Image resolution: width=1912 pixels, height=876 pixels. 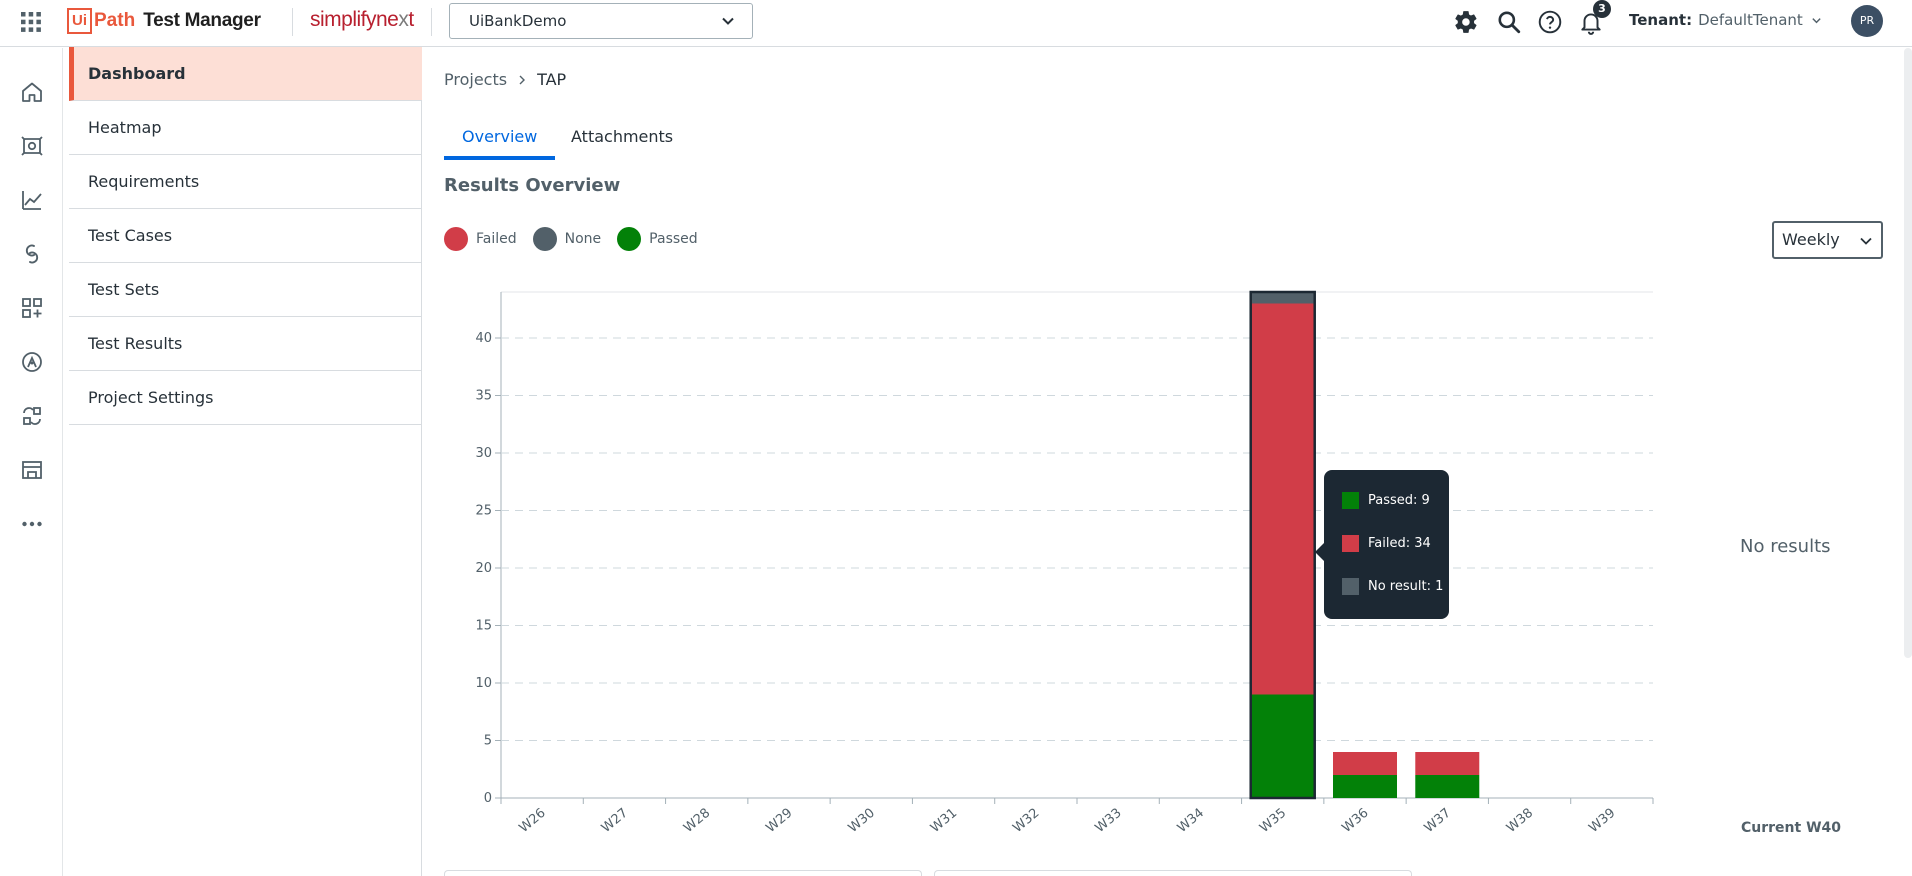 I want to click on page-scrollbar, so click(x=1908, y=353).